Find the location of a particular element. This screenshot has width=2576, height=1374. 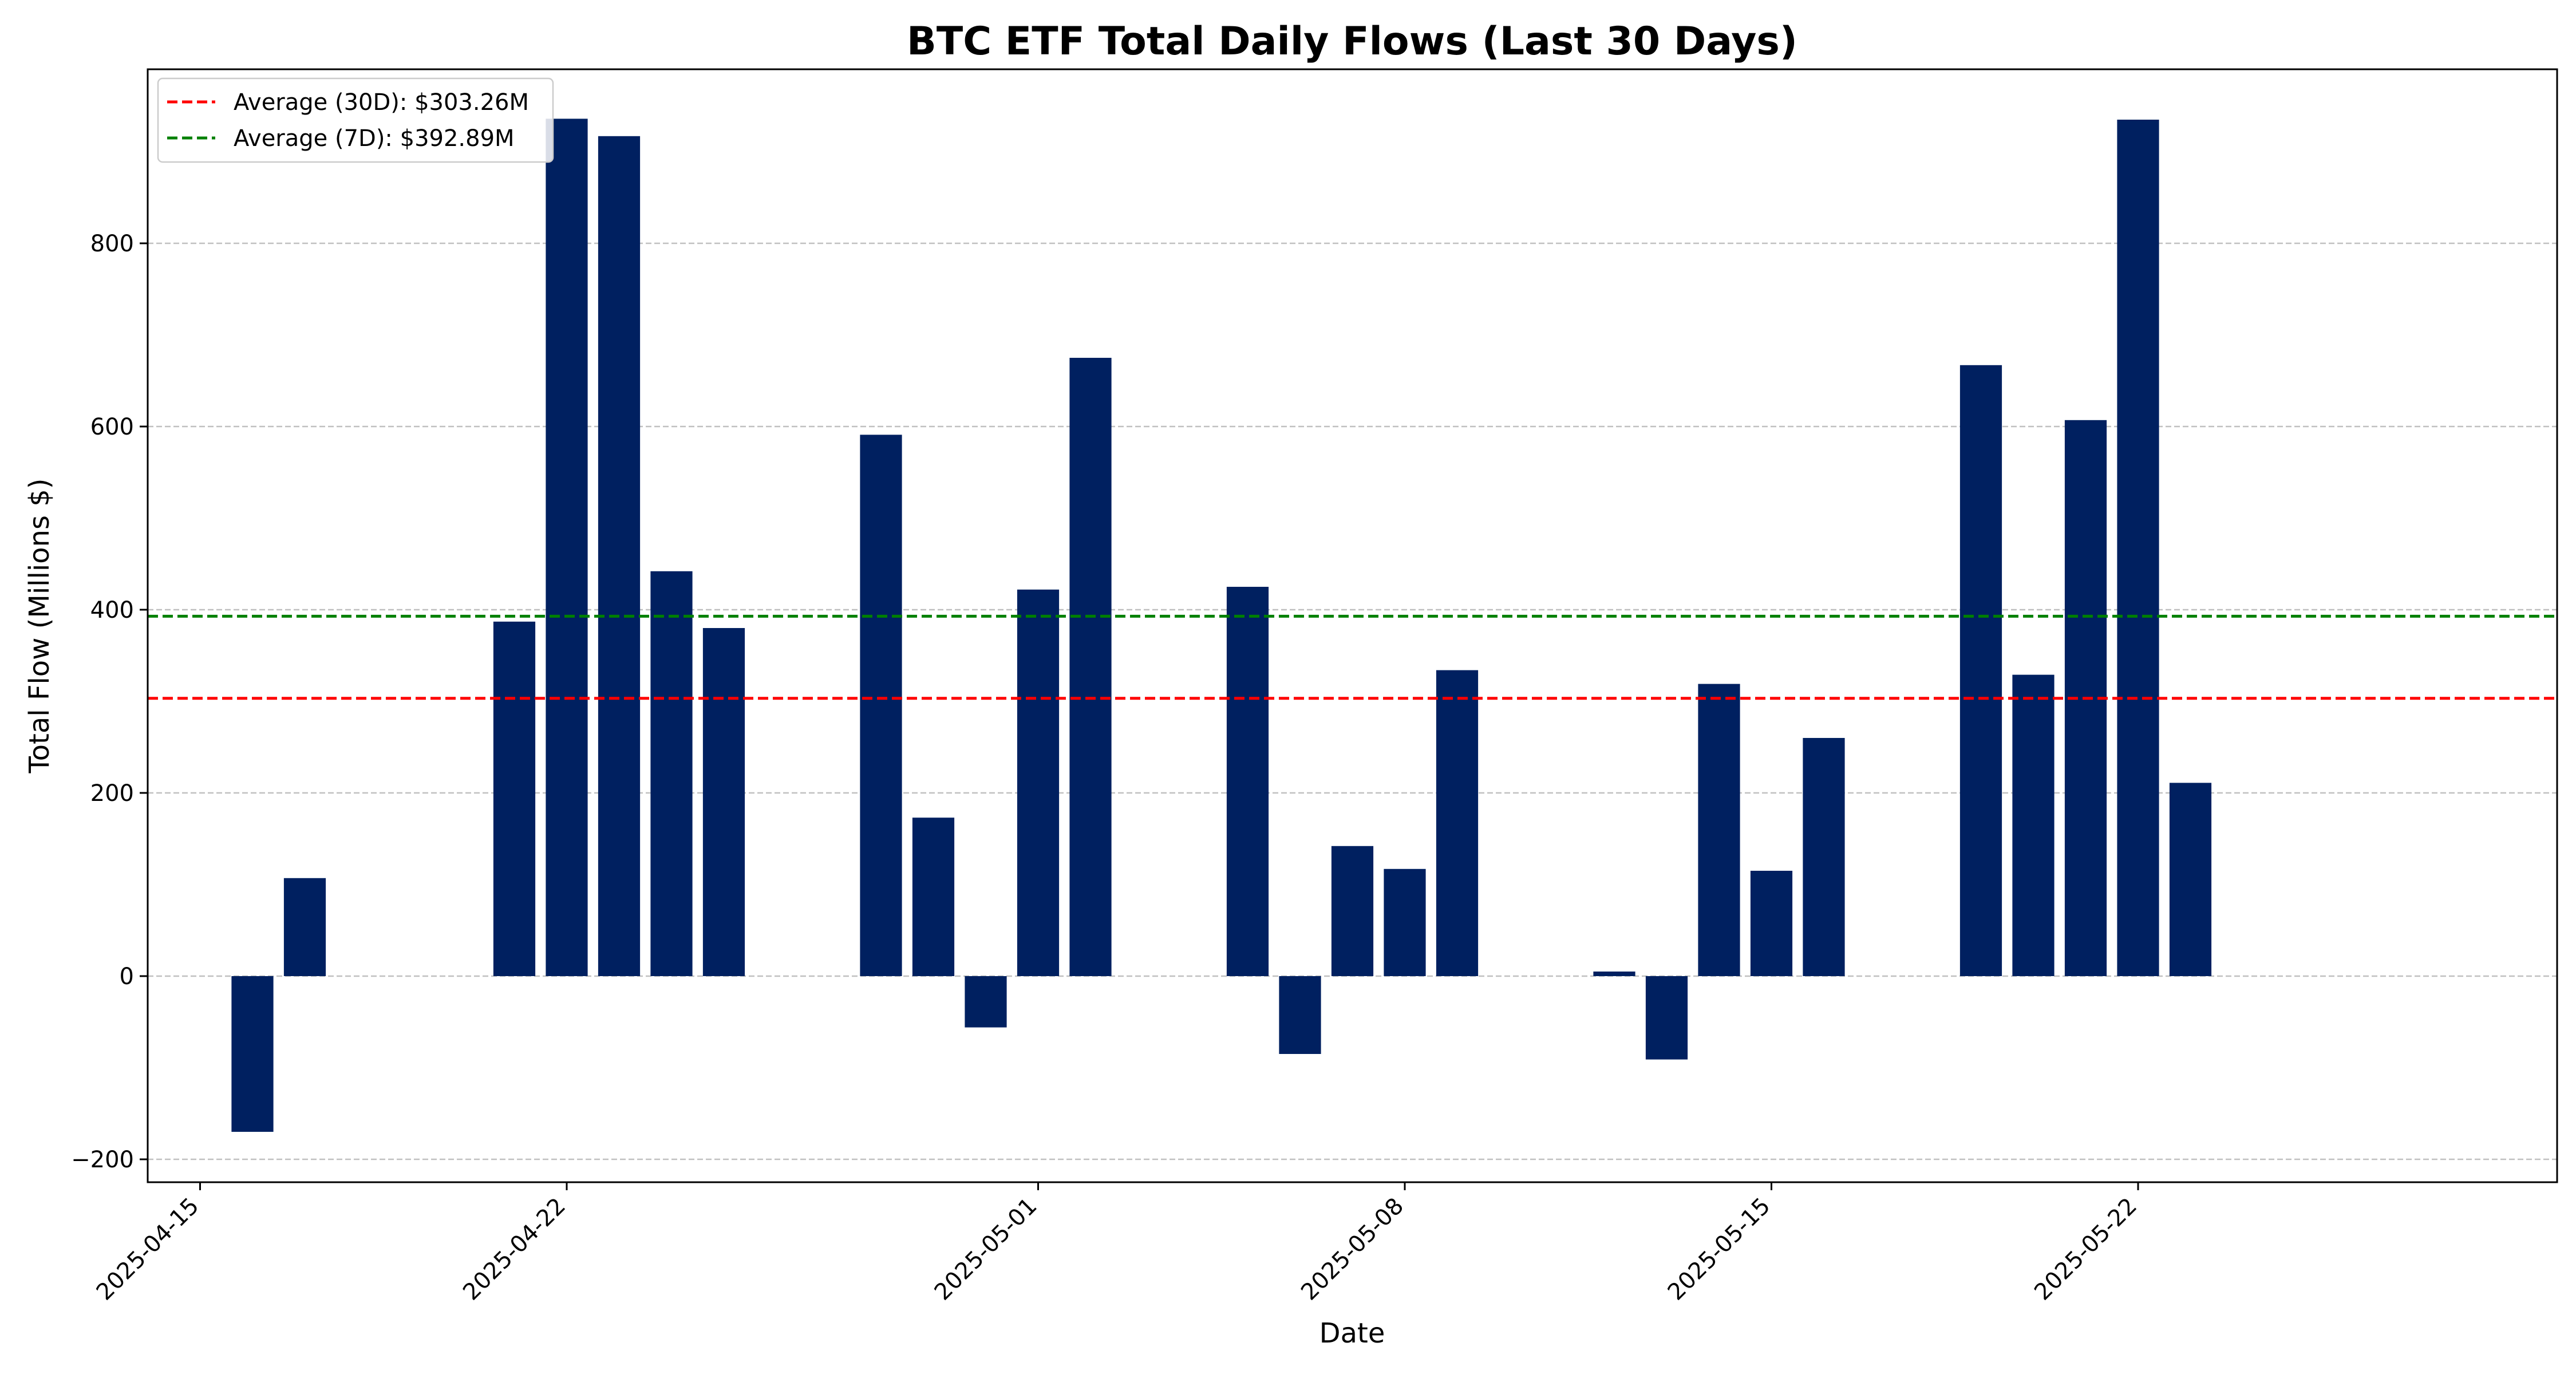

y-tick-label: 200 is located at coordinates (112, 794).